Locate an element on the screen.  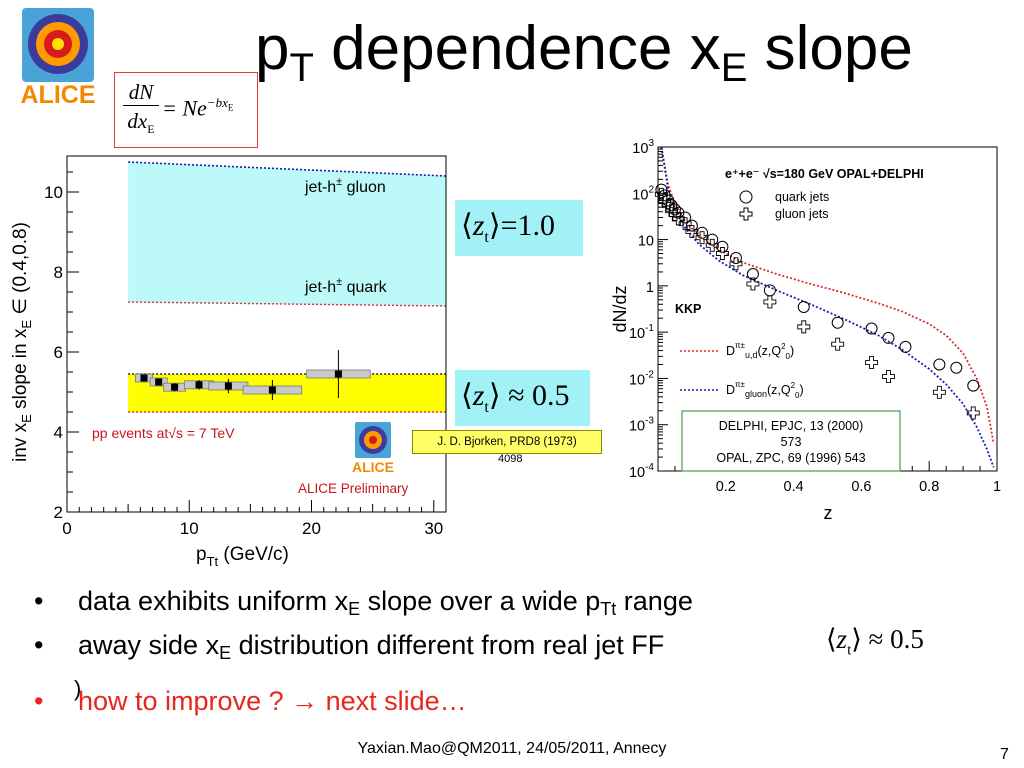
reference-continuation: 4098 is located at coordinates (510, 459).